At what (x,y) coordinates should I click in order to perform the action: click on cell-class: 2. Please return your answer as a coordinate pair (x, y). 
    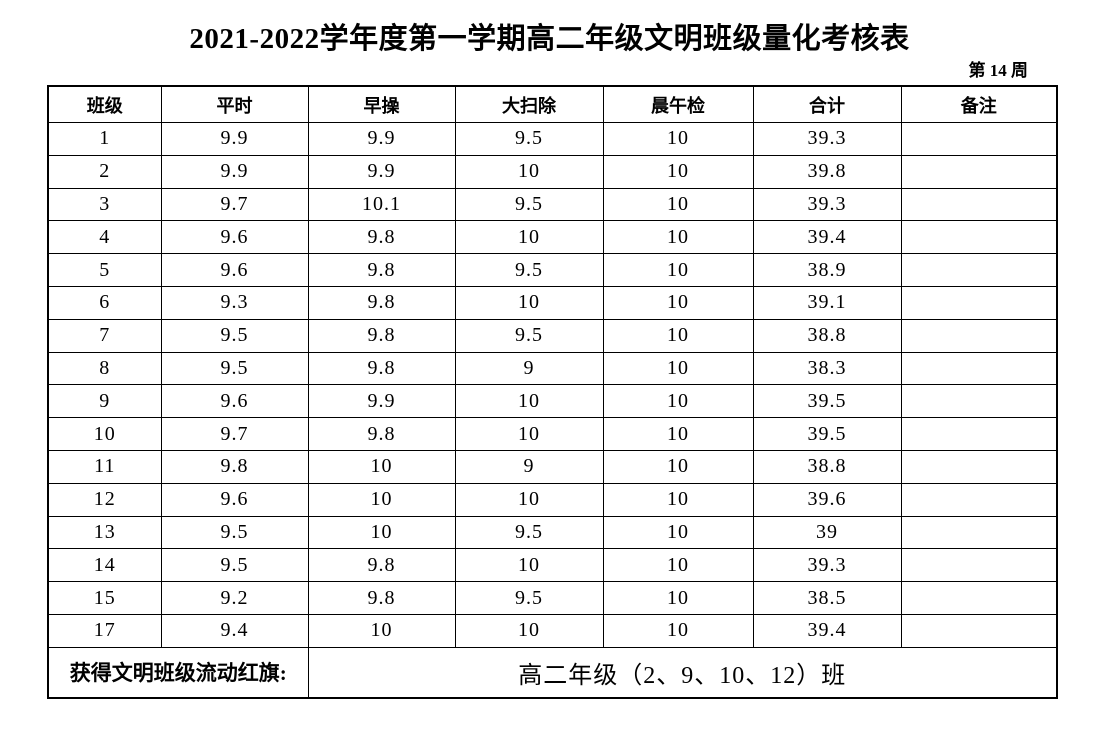
    Looking at the image, I should click on (104, 171).